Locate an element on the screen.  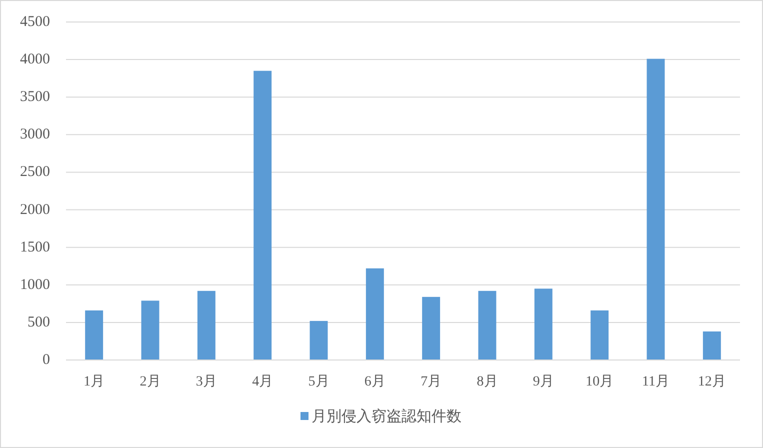
x-tick-label: 1月 is located at coordinates (94, 382).